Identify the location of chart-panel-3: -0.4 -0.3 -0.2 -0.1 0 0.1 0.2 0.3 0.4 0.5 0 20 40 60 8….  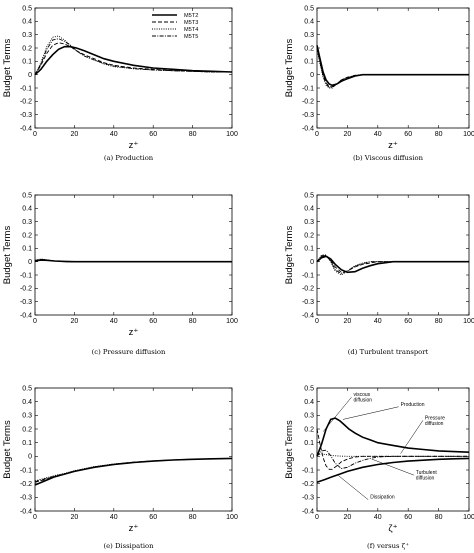
(120, 265).